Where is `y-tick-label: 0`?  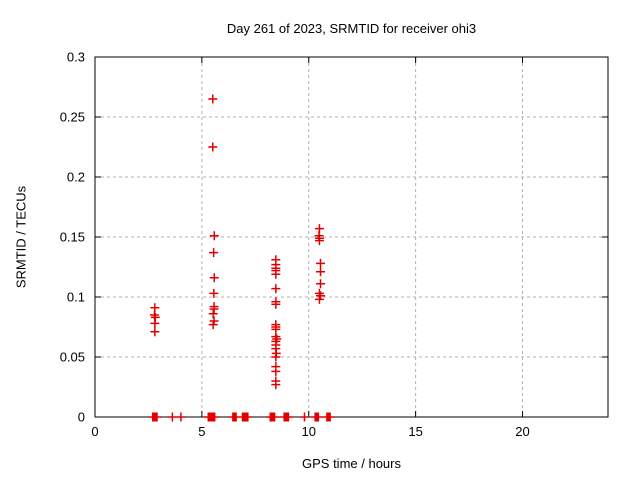
y-tick-label: 0 is located at coordinates (81, 417).